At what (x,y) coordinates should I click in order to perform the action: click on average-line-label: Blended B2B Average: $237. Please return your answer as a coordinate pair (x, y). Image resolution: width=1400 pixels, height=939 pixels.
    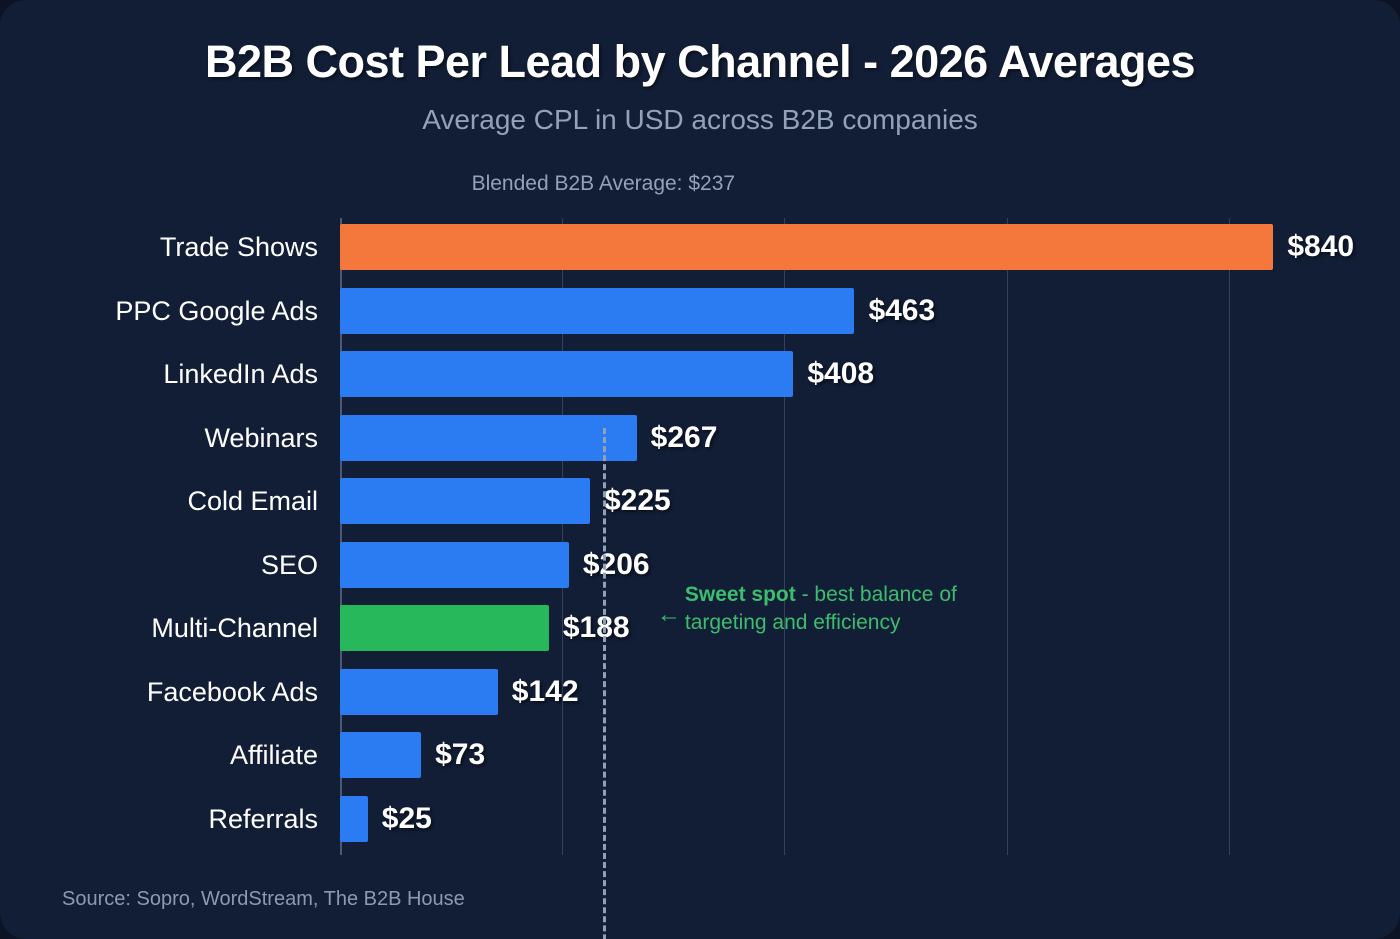
    Looking at the image, I should click on (603, 183).